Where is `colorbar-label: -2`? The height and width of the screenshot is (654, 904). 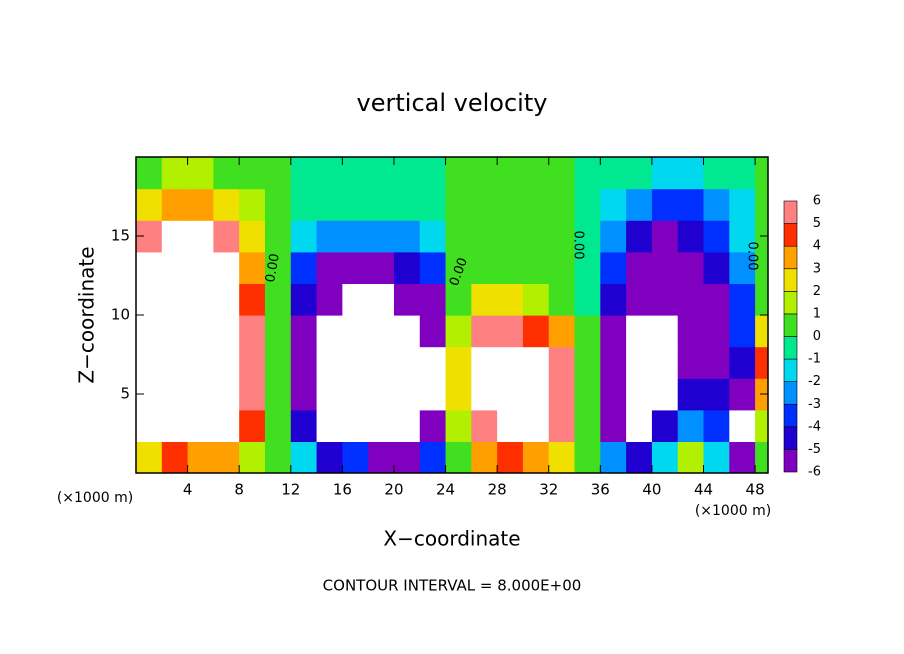 colorbar-label: -2 is located at coordinates (814, 381).